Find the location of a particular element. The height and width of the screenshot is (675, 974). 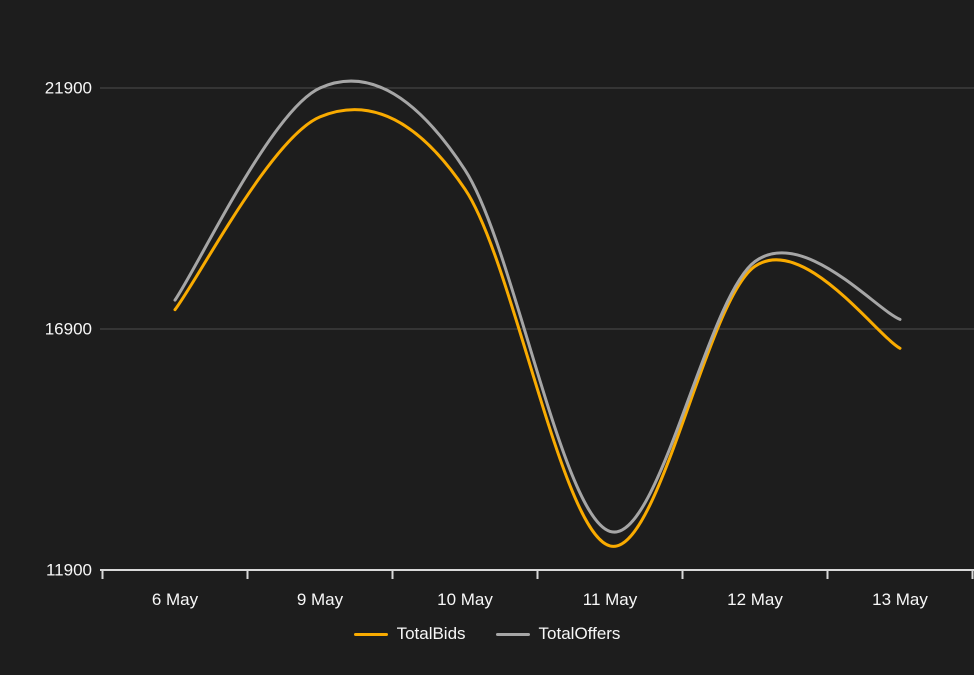

legend-label-totaloffers: TotalOffers is located at coordinates (579, 633).